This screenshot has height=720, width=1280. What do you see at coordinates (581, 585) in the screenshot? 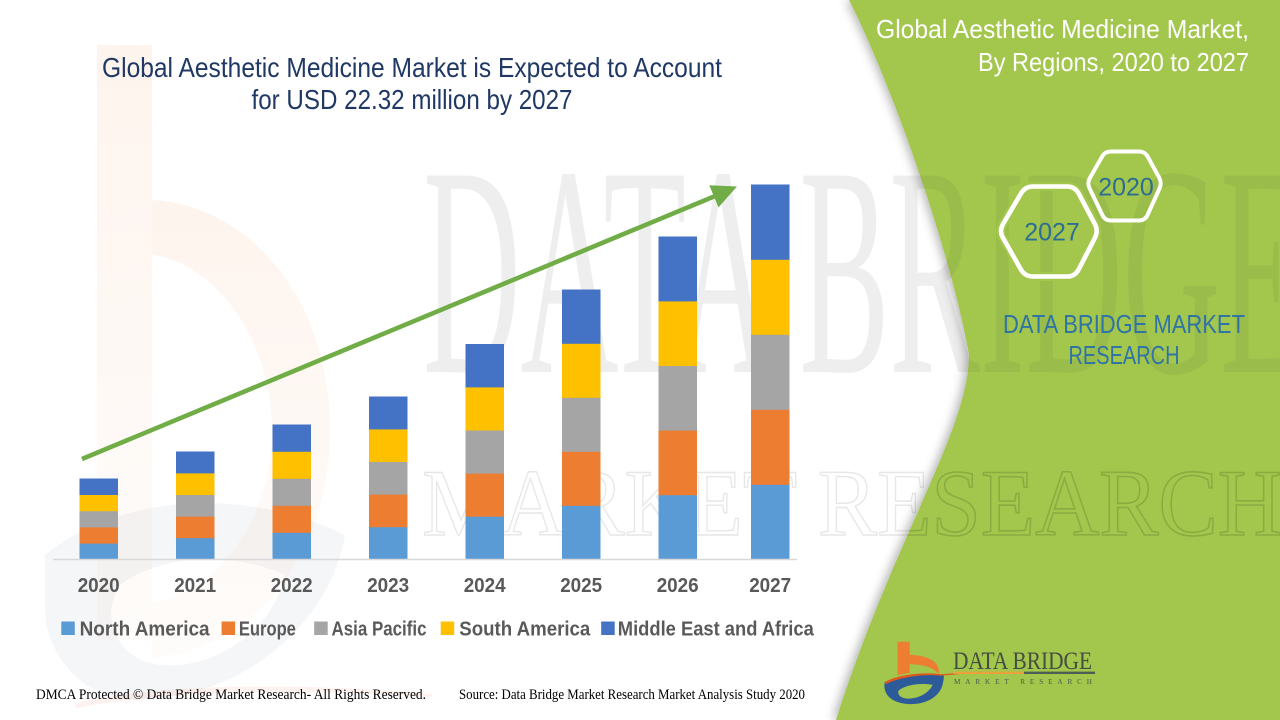
I see `svg-text: 2025` at bounding box center [581, 585].